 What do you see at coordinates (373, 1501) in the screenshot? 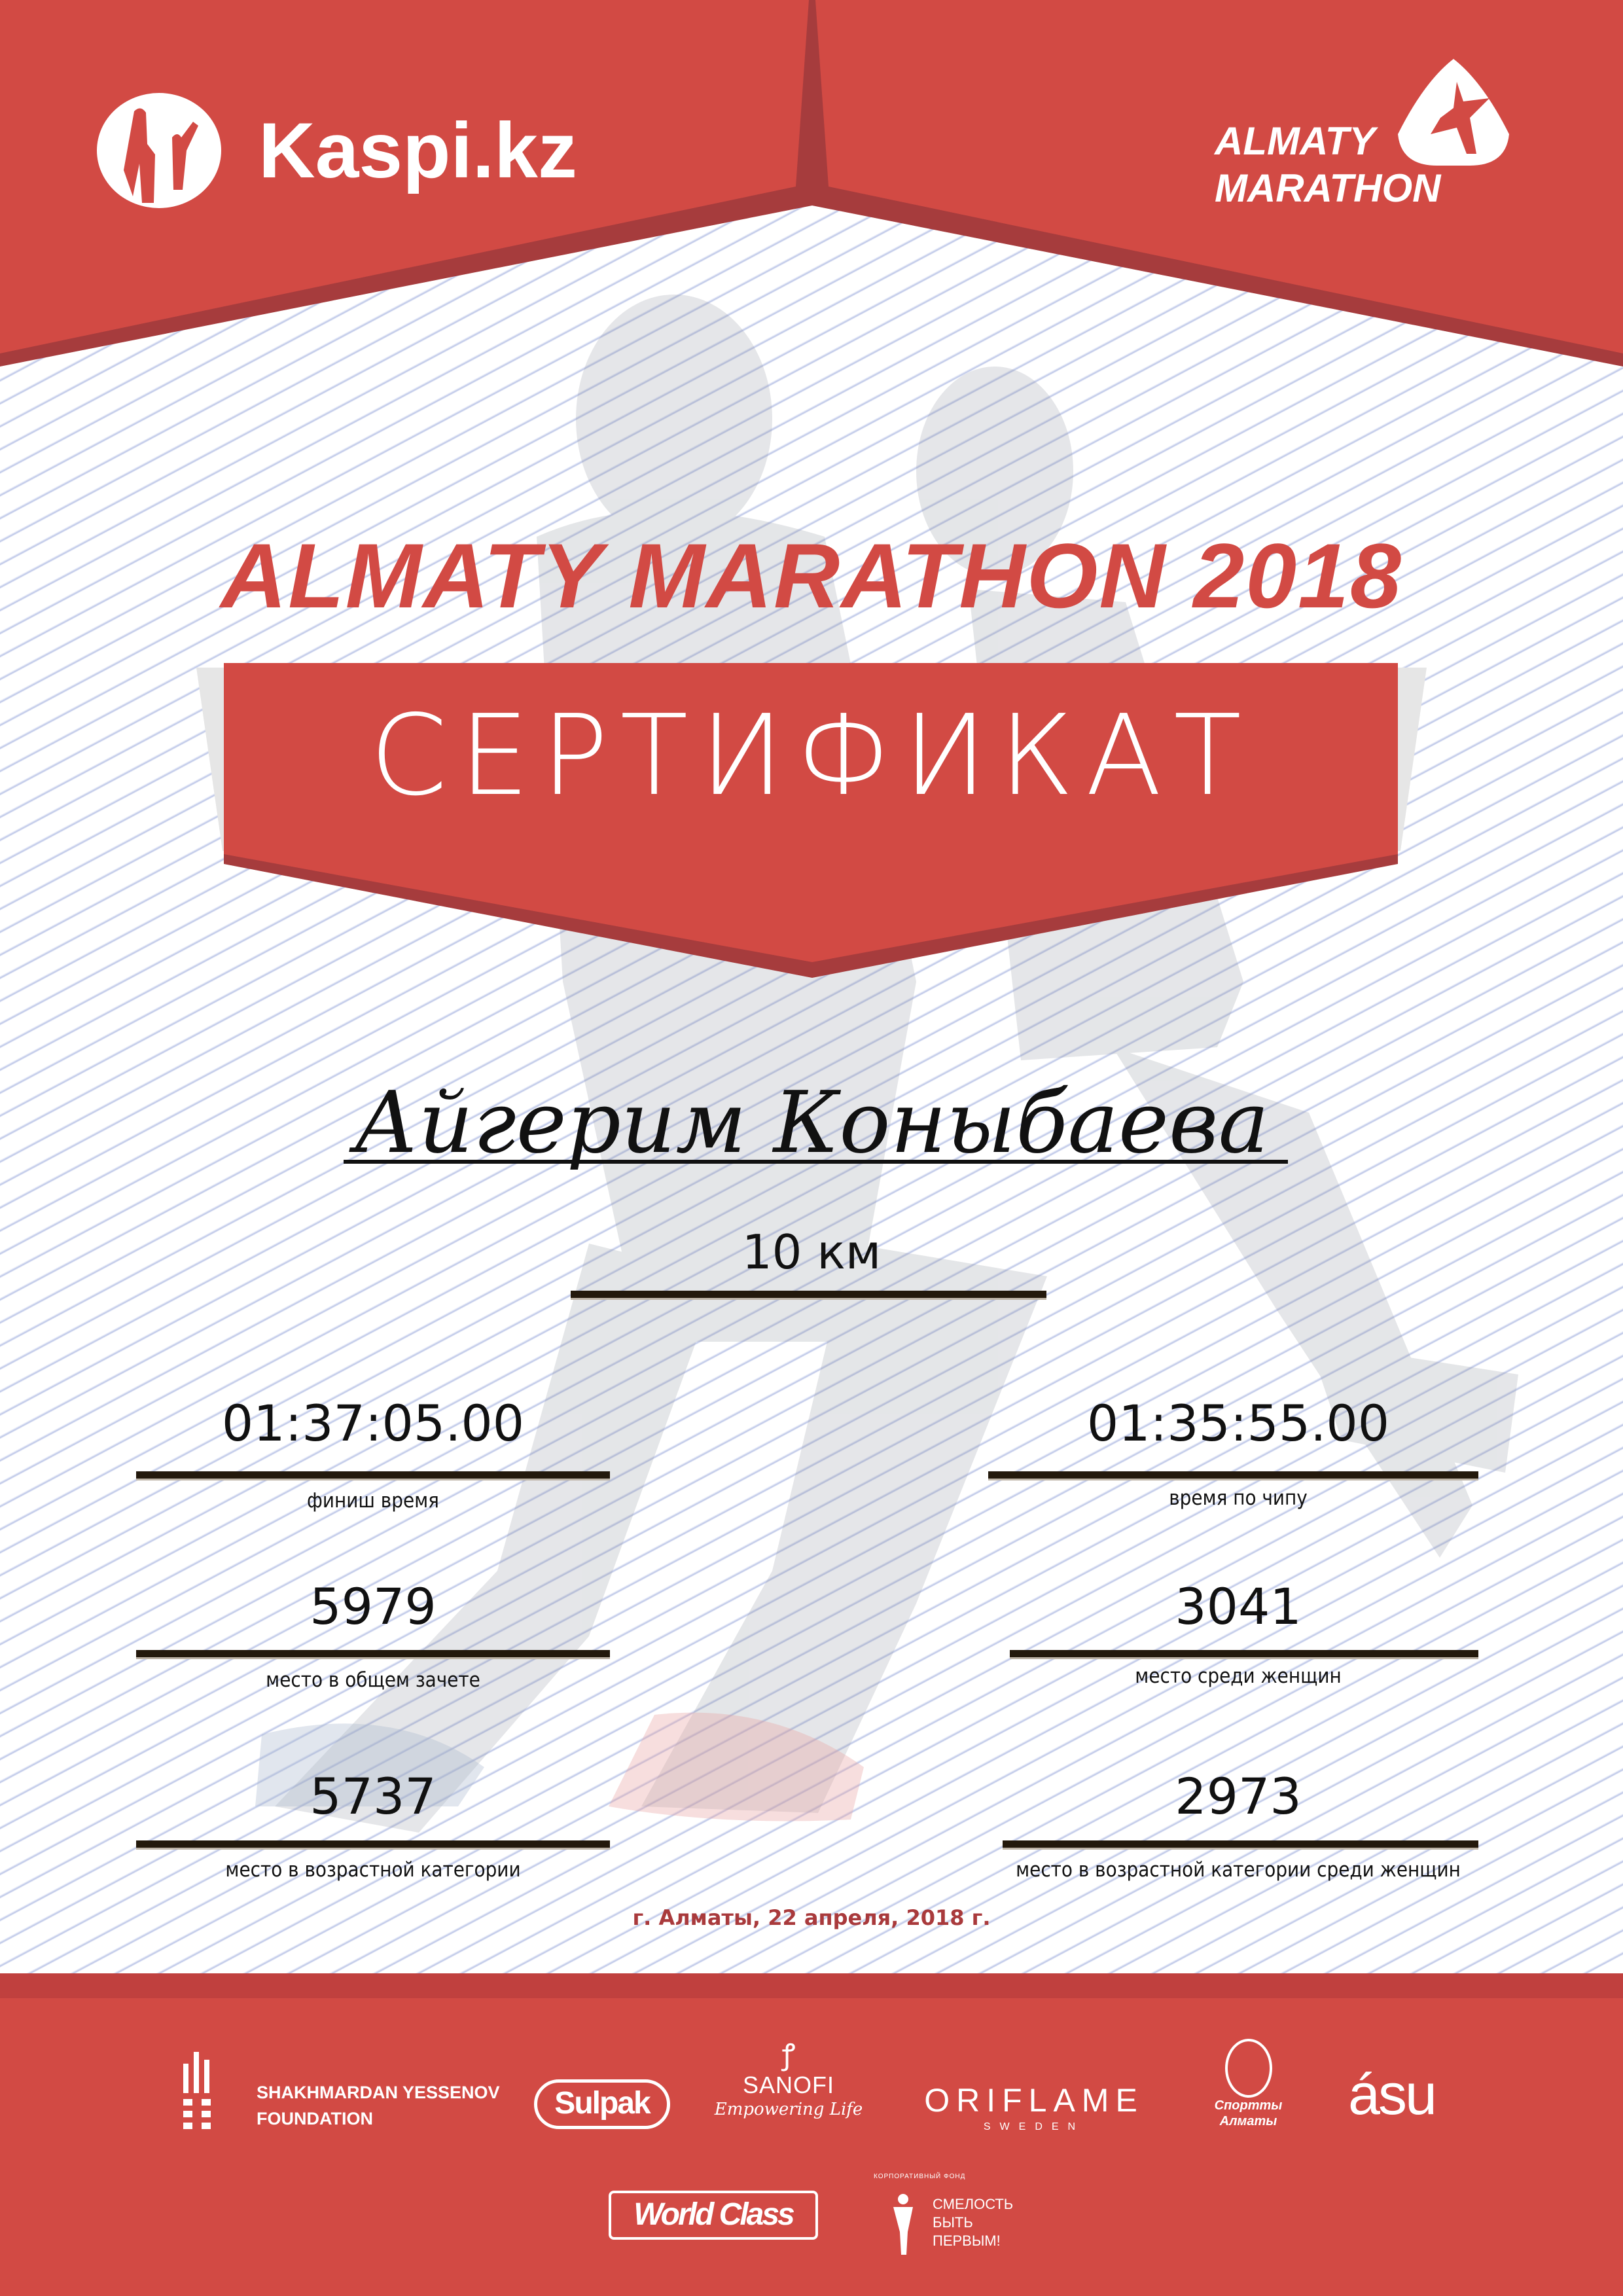
I see `finish-time-label: финиш время` at bounding box center [373, 1501].